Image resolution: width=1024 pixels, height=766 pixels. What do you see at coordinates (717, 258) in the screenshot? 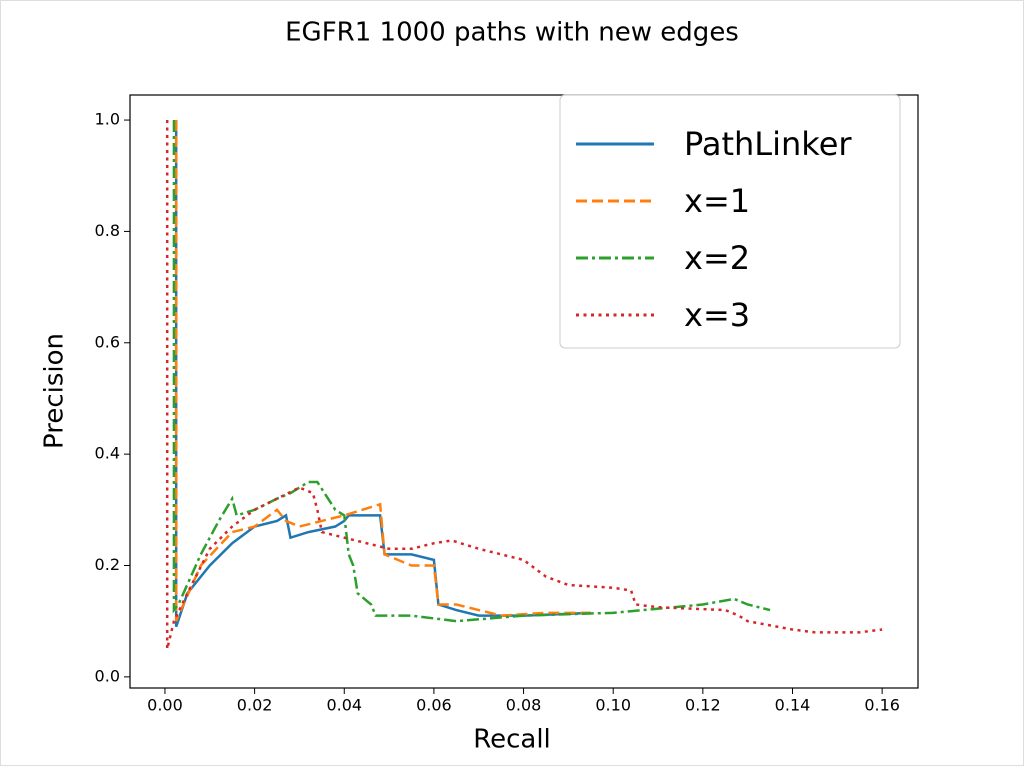
I see `legend-label: x=2` at bounding box center [717, 258].